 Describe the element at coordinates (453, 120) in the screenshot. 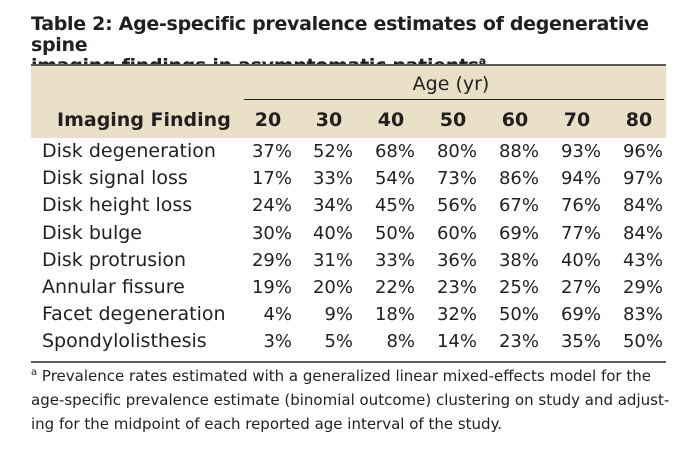

I see `age-header-50: 50` at that location.